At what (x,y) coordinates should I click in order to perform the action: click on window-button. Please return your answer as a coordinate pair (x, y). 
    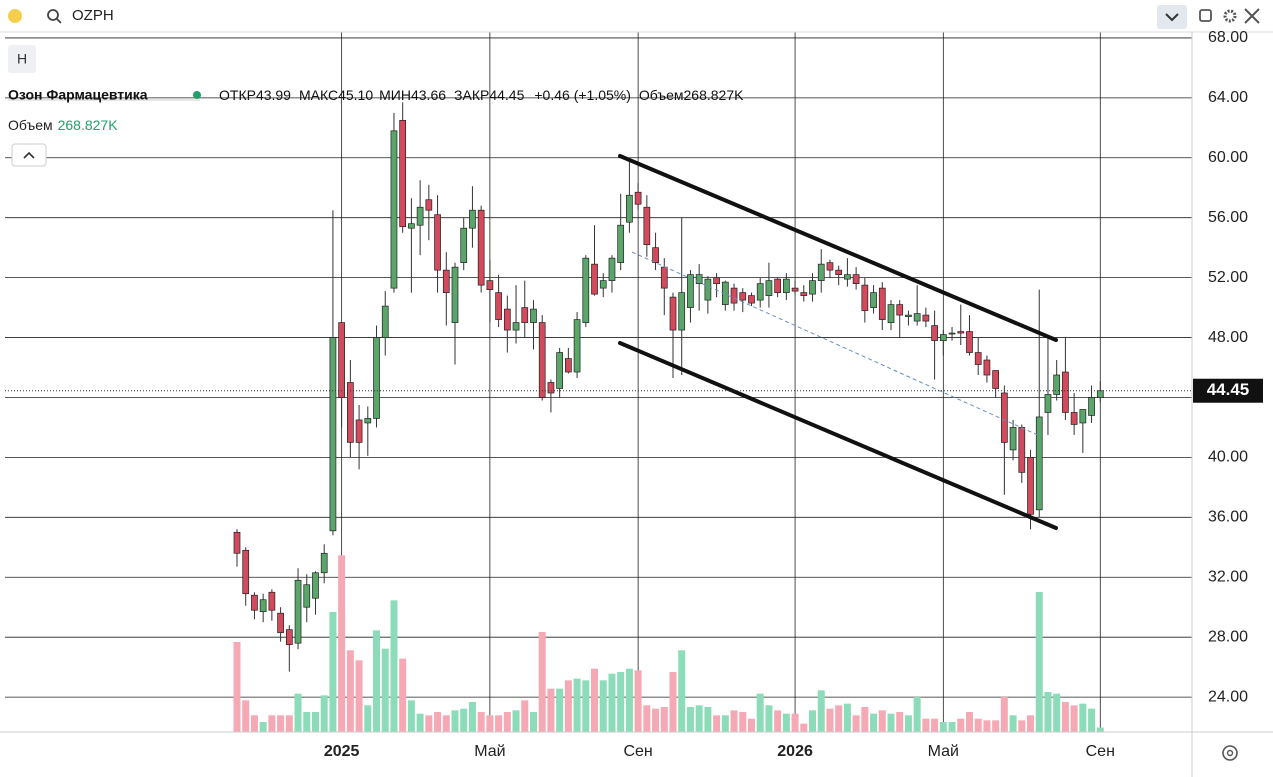
    Looking at the image, I should click on (1205, 15).